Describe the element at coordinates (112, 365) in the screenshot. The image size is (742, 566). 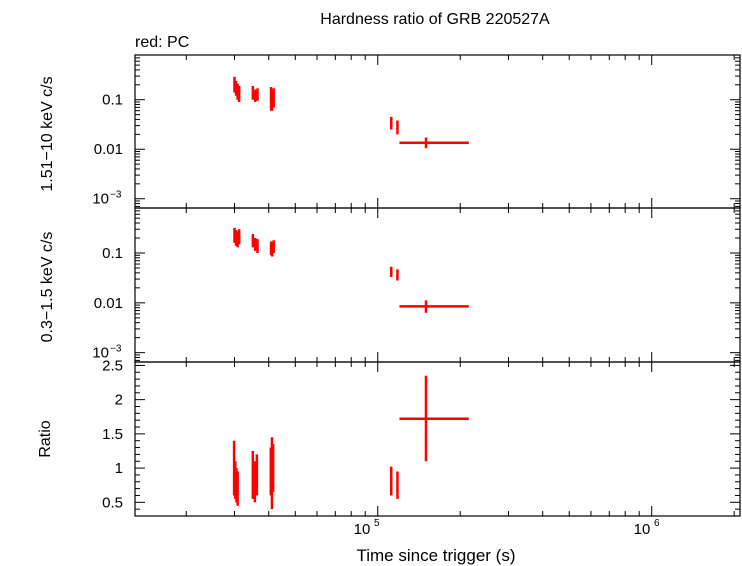
I see `y-tick-label: 2.5` at that location.